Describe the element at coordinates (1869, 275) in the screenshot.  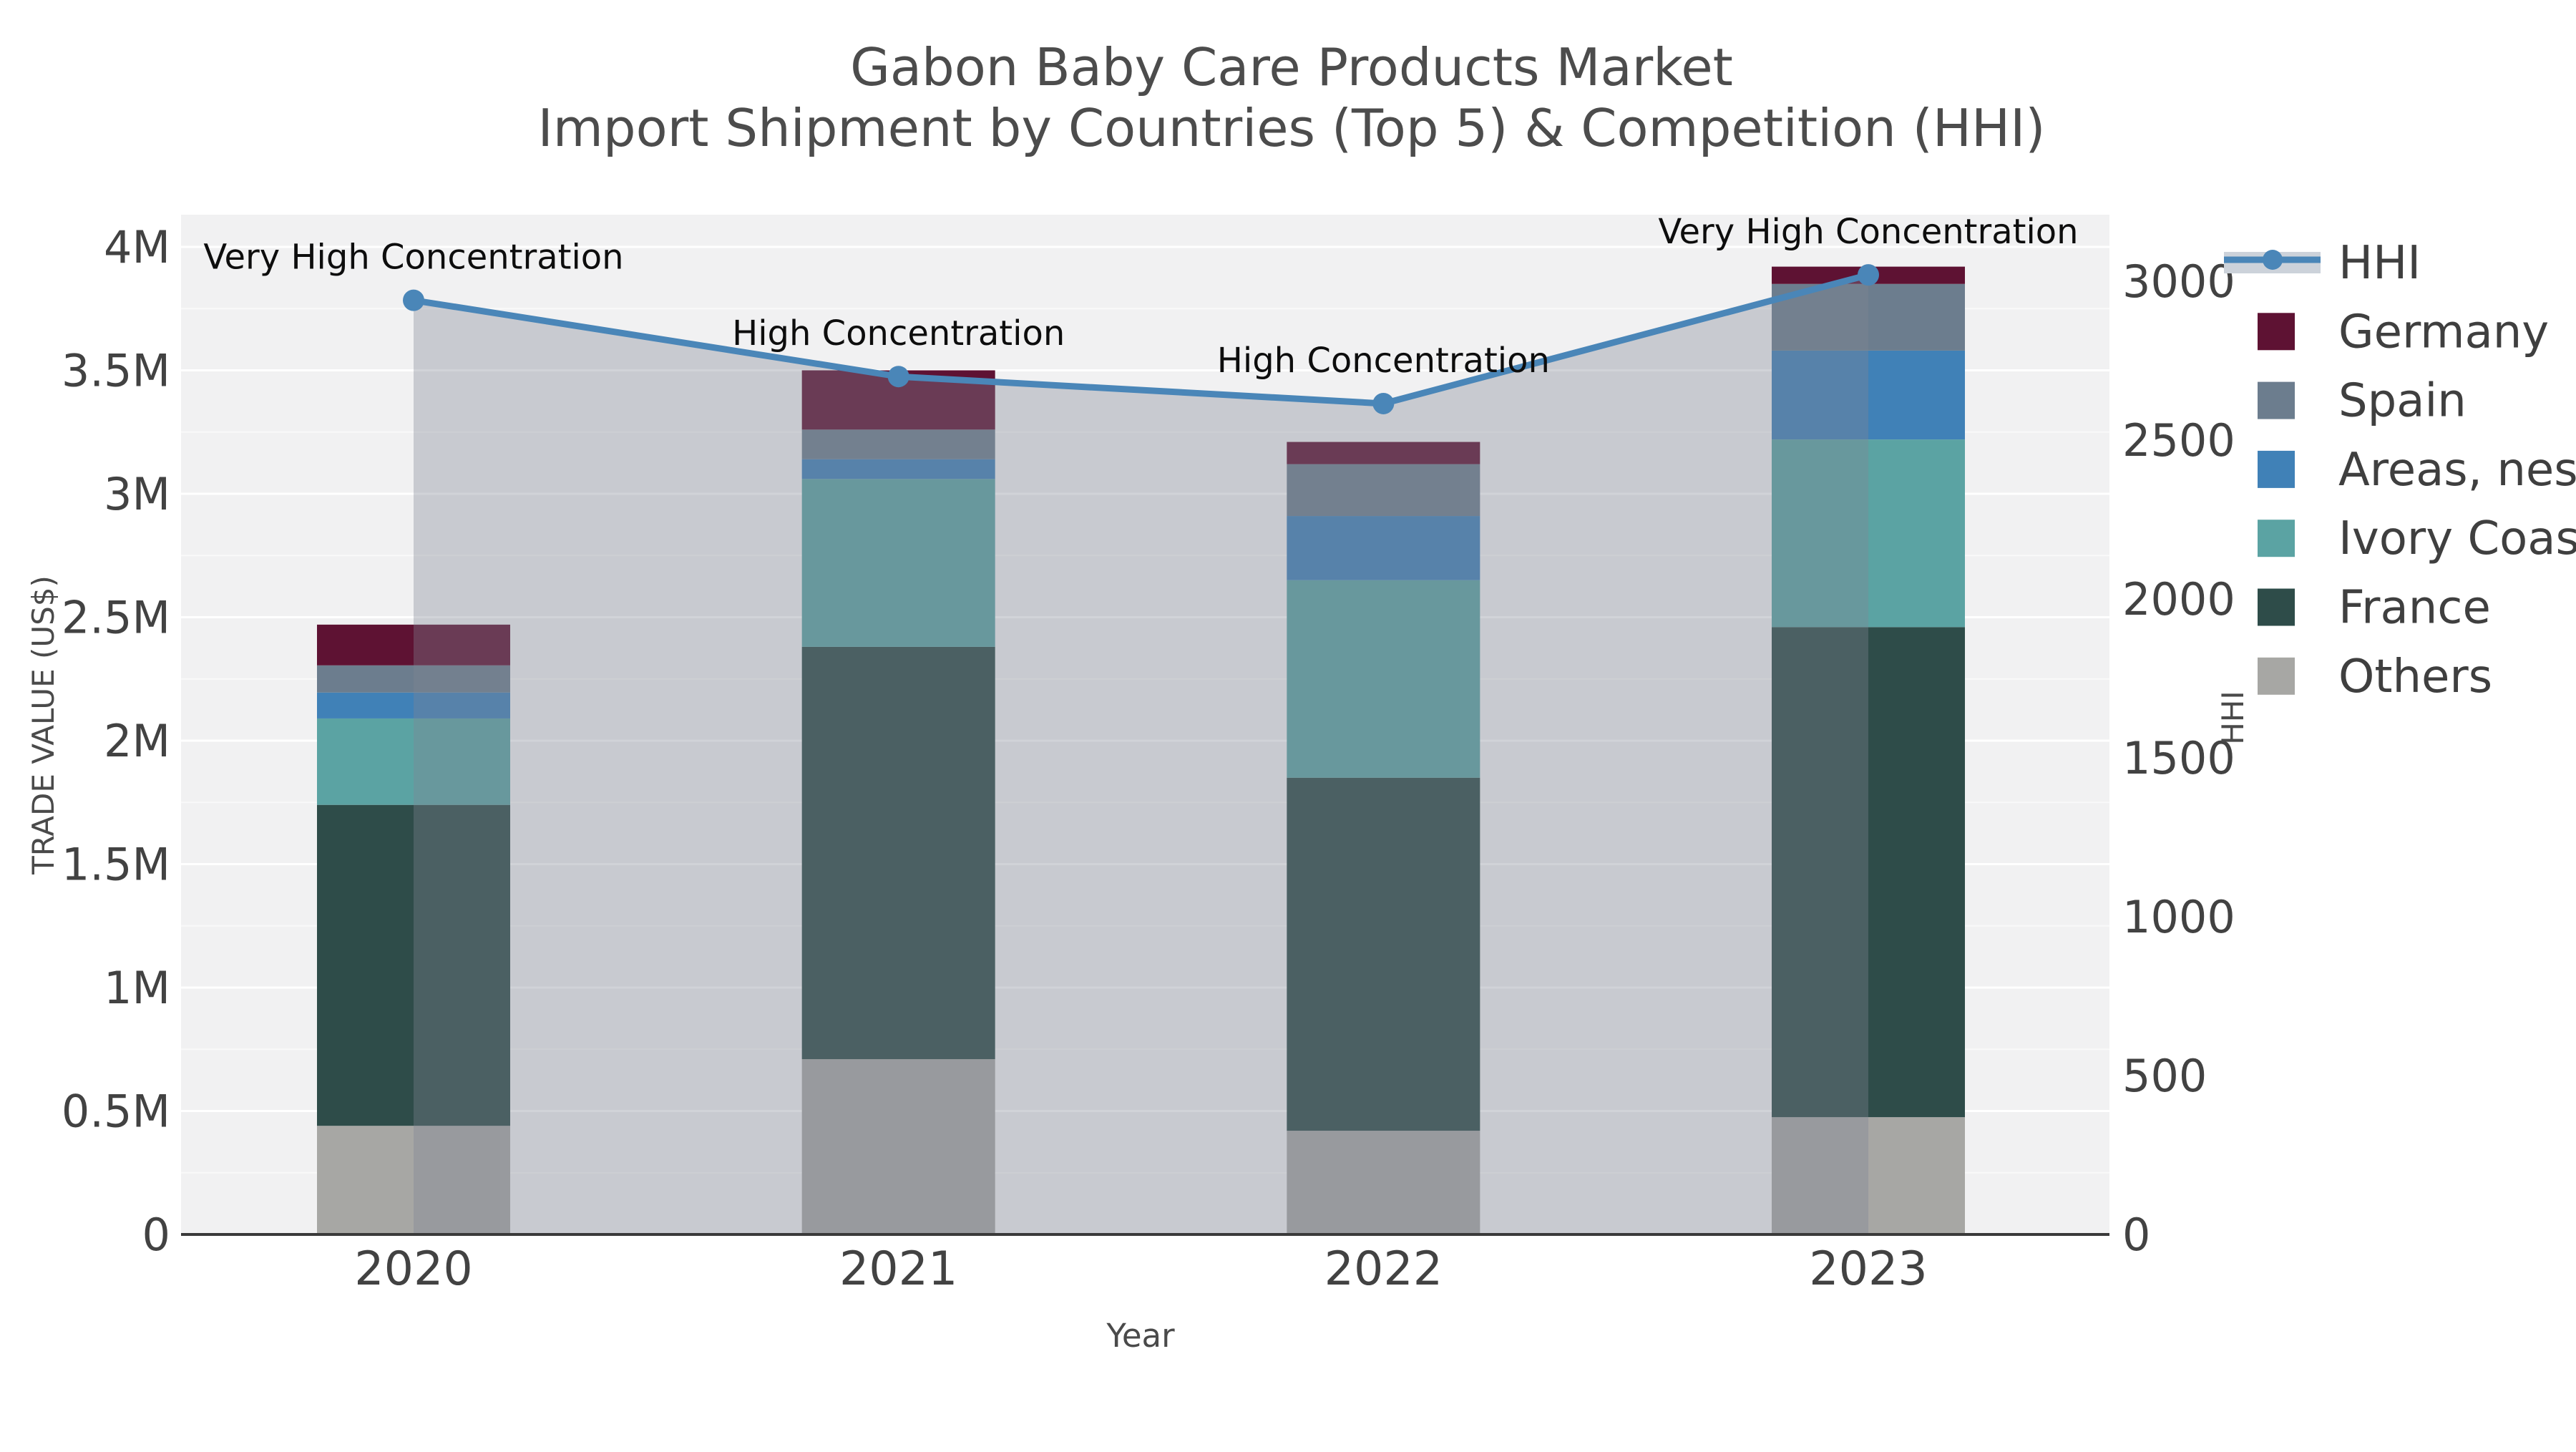
I see `hhi-marker-2023` at that location.